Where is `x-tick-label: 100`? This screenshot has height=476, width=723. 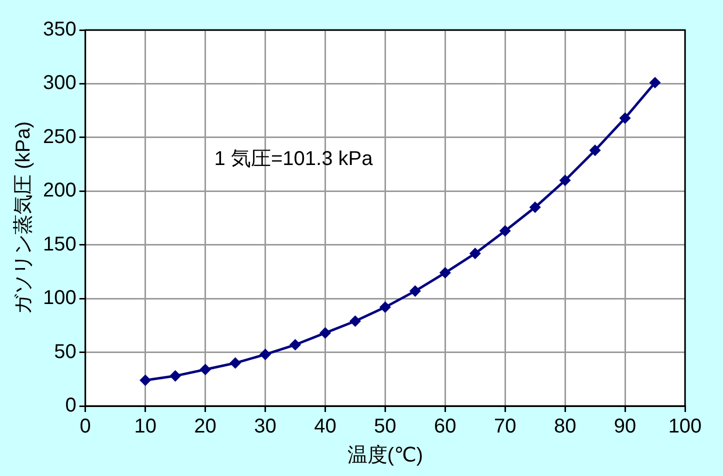
x-tick-label: 100 is located at coordinates (685, 427).